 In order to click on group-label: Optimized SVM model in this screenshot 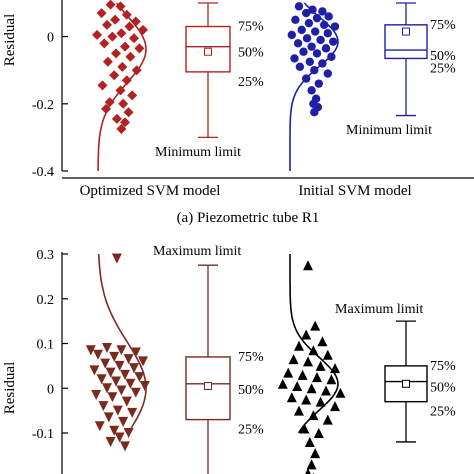, I will do `click(150, 191)`.